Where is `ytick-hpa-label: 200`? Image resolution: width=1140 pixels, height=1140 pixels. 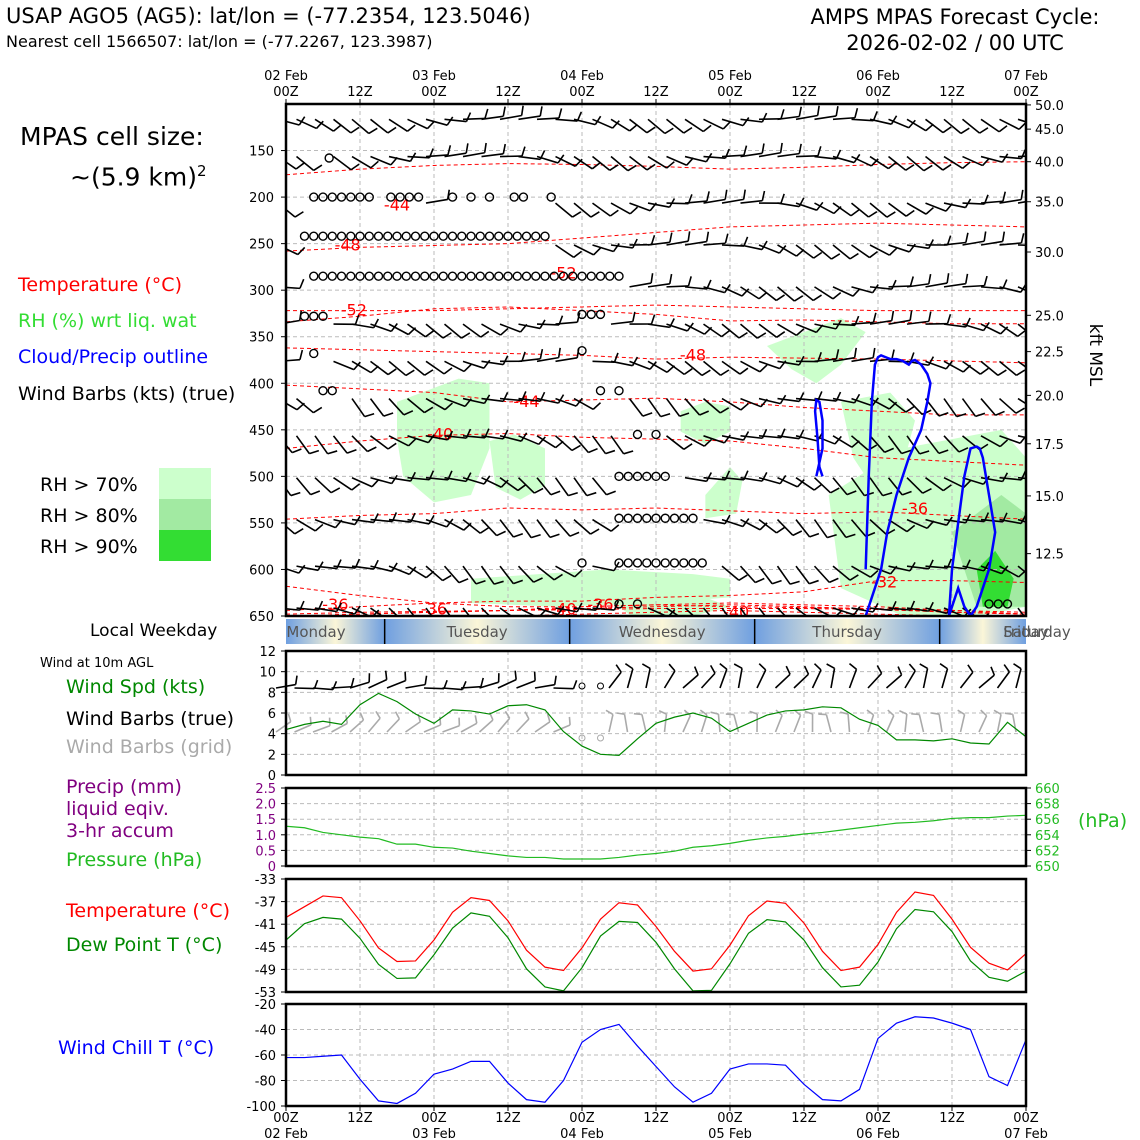 ytick-hpa-label: 200 is located at coordinates (261, 198).